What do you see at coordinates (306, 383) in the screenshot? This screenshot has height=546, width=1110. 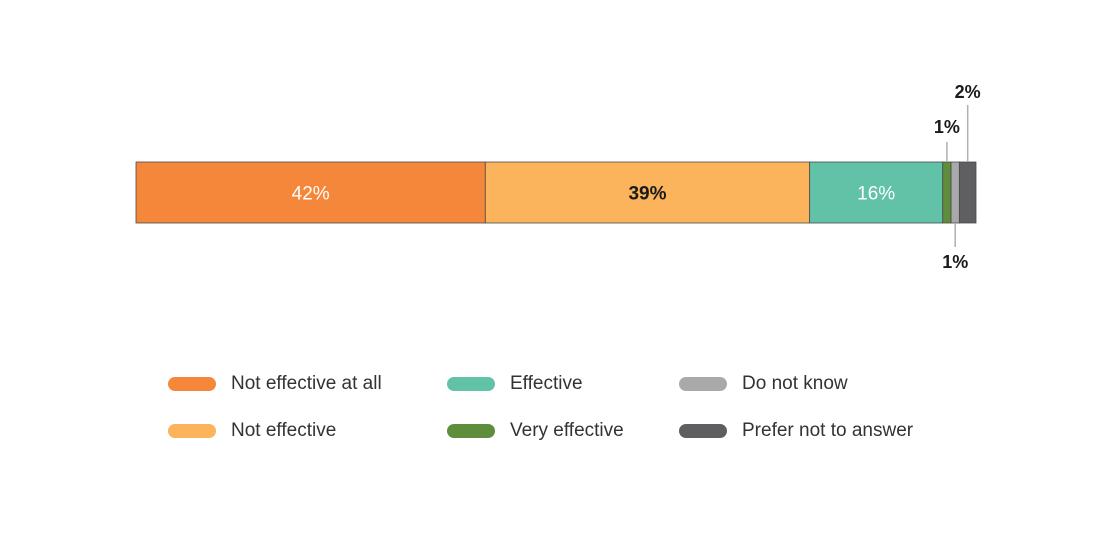 I see `legend-label: Not effective at all` at bounding box center [306, 383].